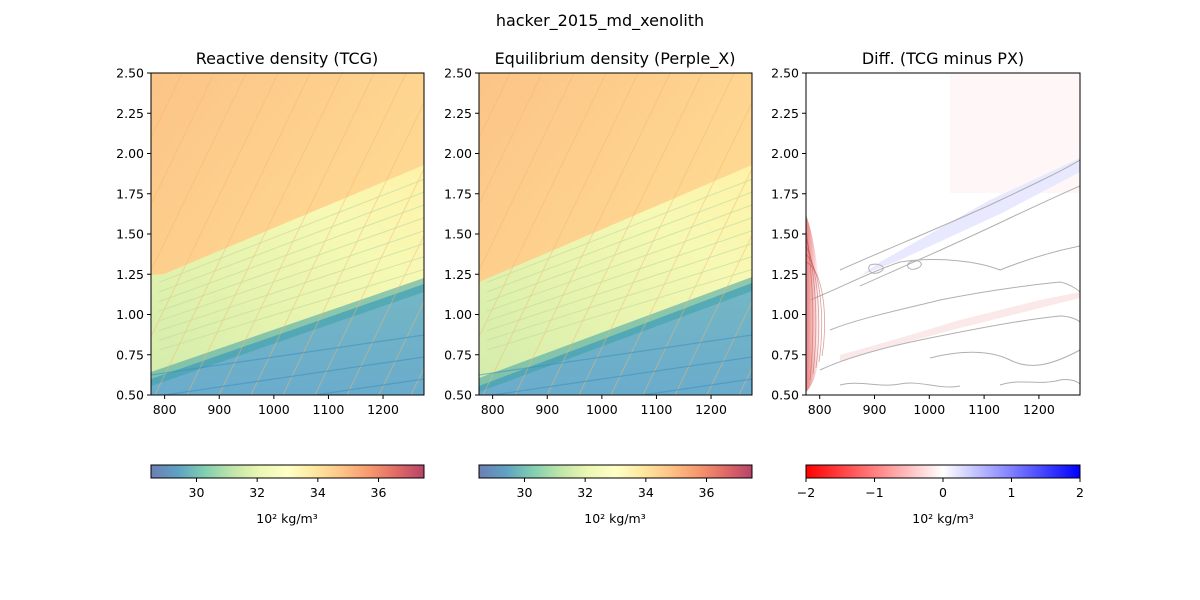 Image resolution: width=1200 pixels, height=600 pixels. Describe the element at coordinates (614, 518) in the screenshot. I see `colorbar-label-equilibrium: 10² kg/m³` at that location.